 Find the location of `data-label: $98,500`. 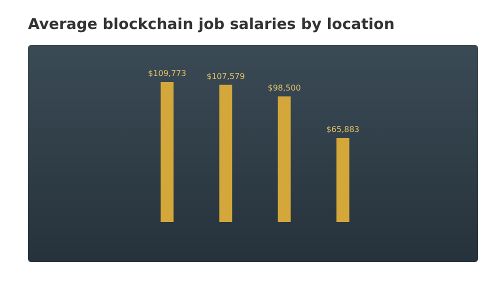

data-label: $98,500 is located at coordinates (284, 87).